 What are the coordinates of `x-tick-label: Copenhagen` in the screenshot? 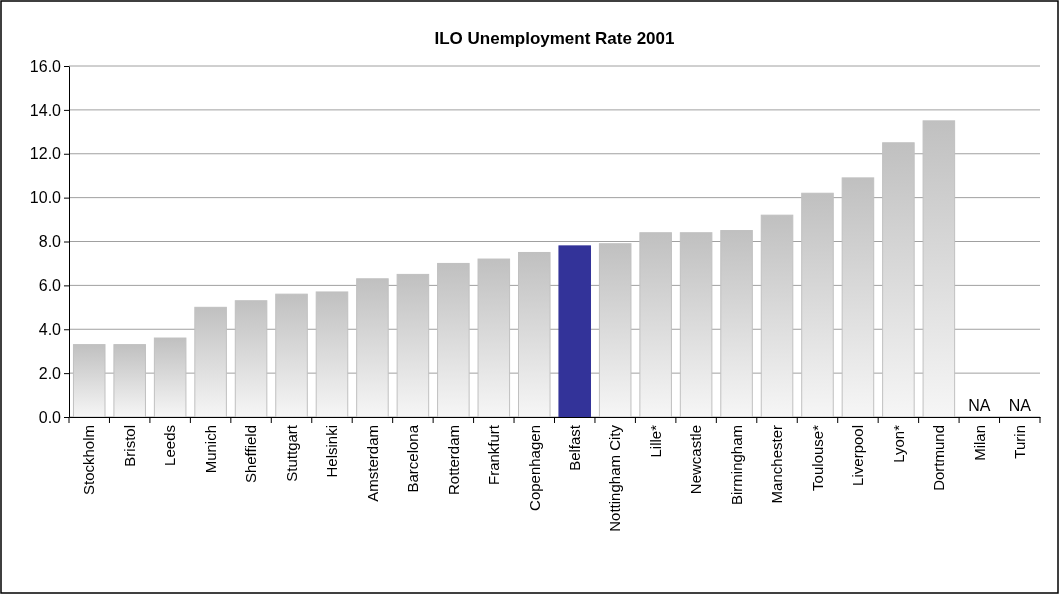 It's located at (534, 468).